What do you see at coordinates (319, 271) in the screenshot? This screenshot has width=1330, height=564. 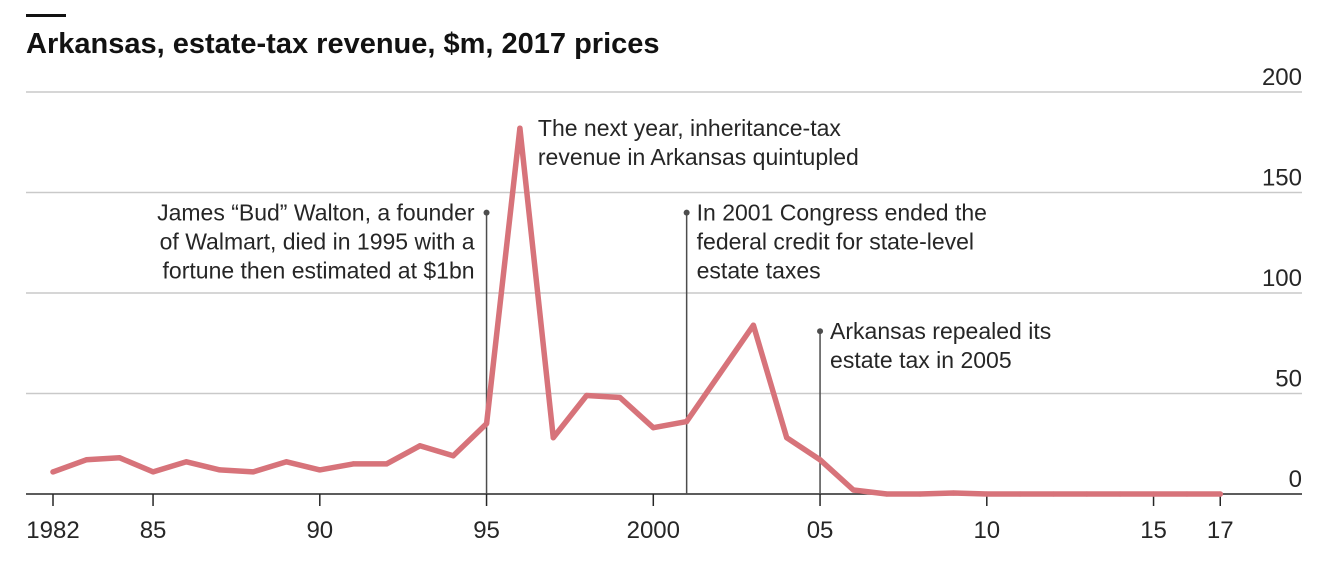 I see `annotation-text: fortune then estimated at $1bn` at bounding box center [319, 271].